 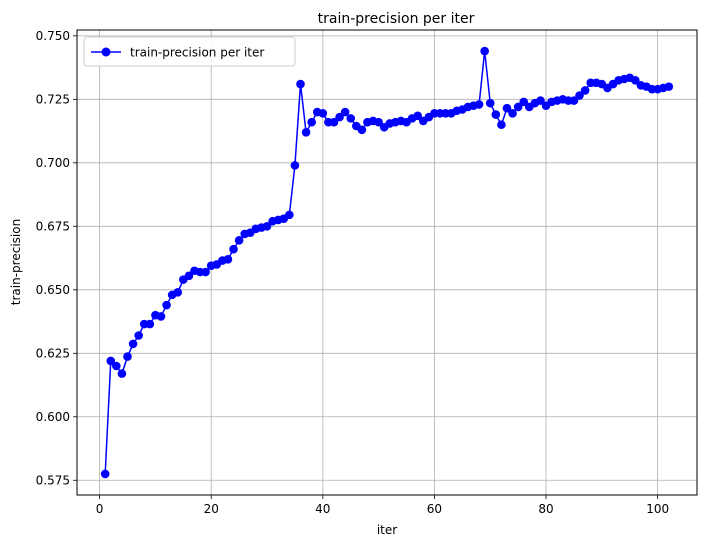 What do you see at coordinates (387, 530) in the screenshot?
I see `x-axis-label: iter` at bounding box center [387, 530].